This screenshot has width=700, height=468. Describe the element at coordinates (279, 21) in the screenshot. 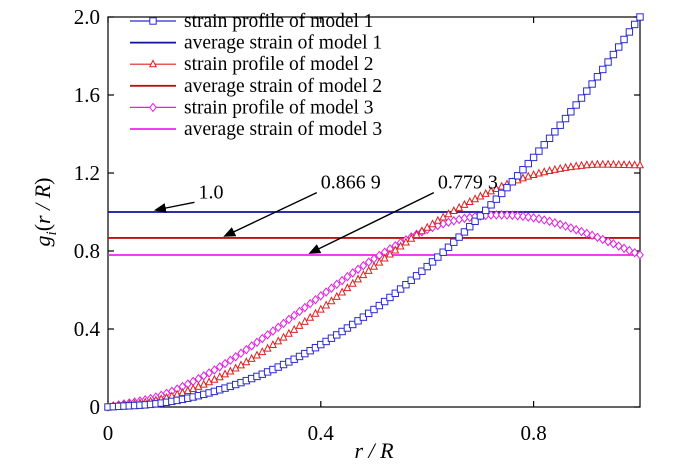

I see `legend-label: strain profile of model 1` at that location.